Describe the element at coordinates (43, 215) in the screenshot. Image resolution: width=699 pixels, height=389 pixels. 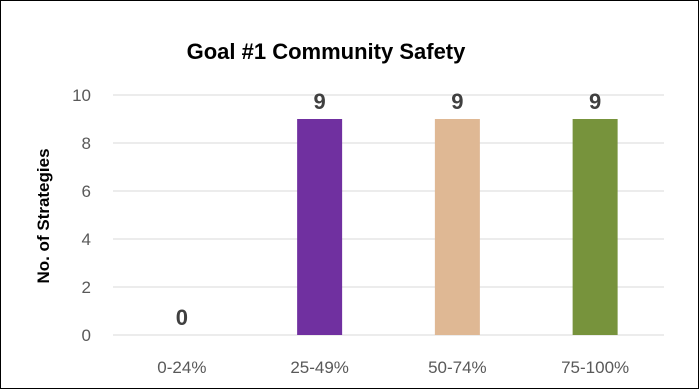
I see `y-axis-label: No. of Strategies` at that location.